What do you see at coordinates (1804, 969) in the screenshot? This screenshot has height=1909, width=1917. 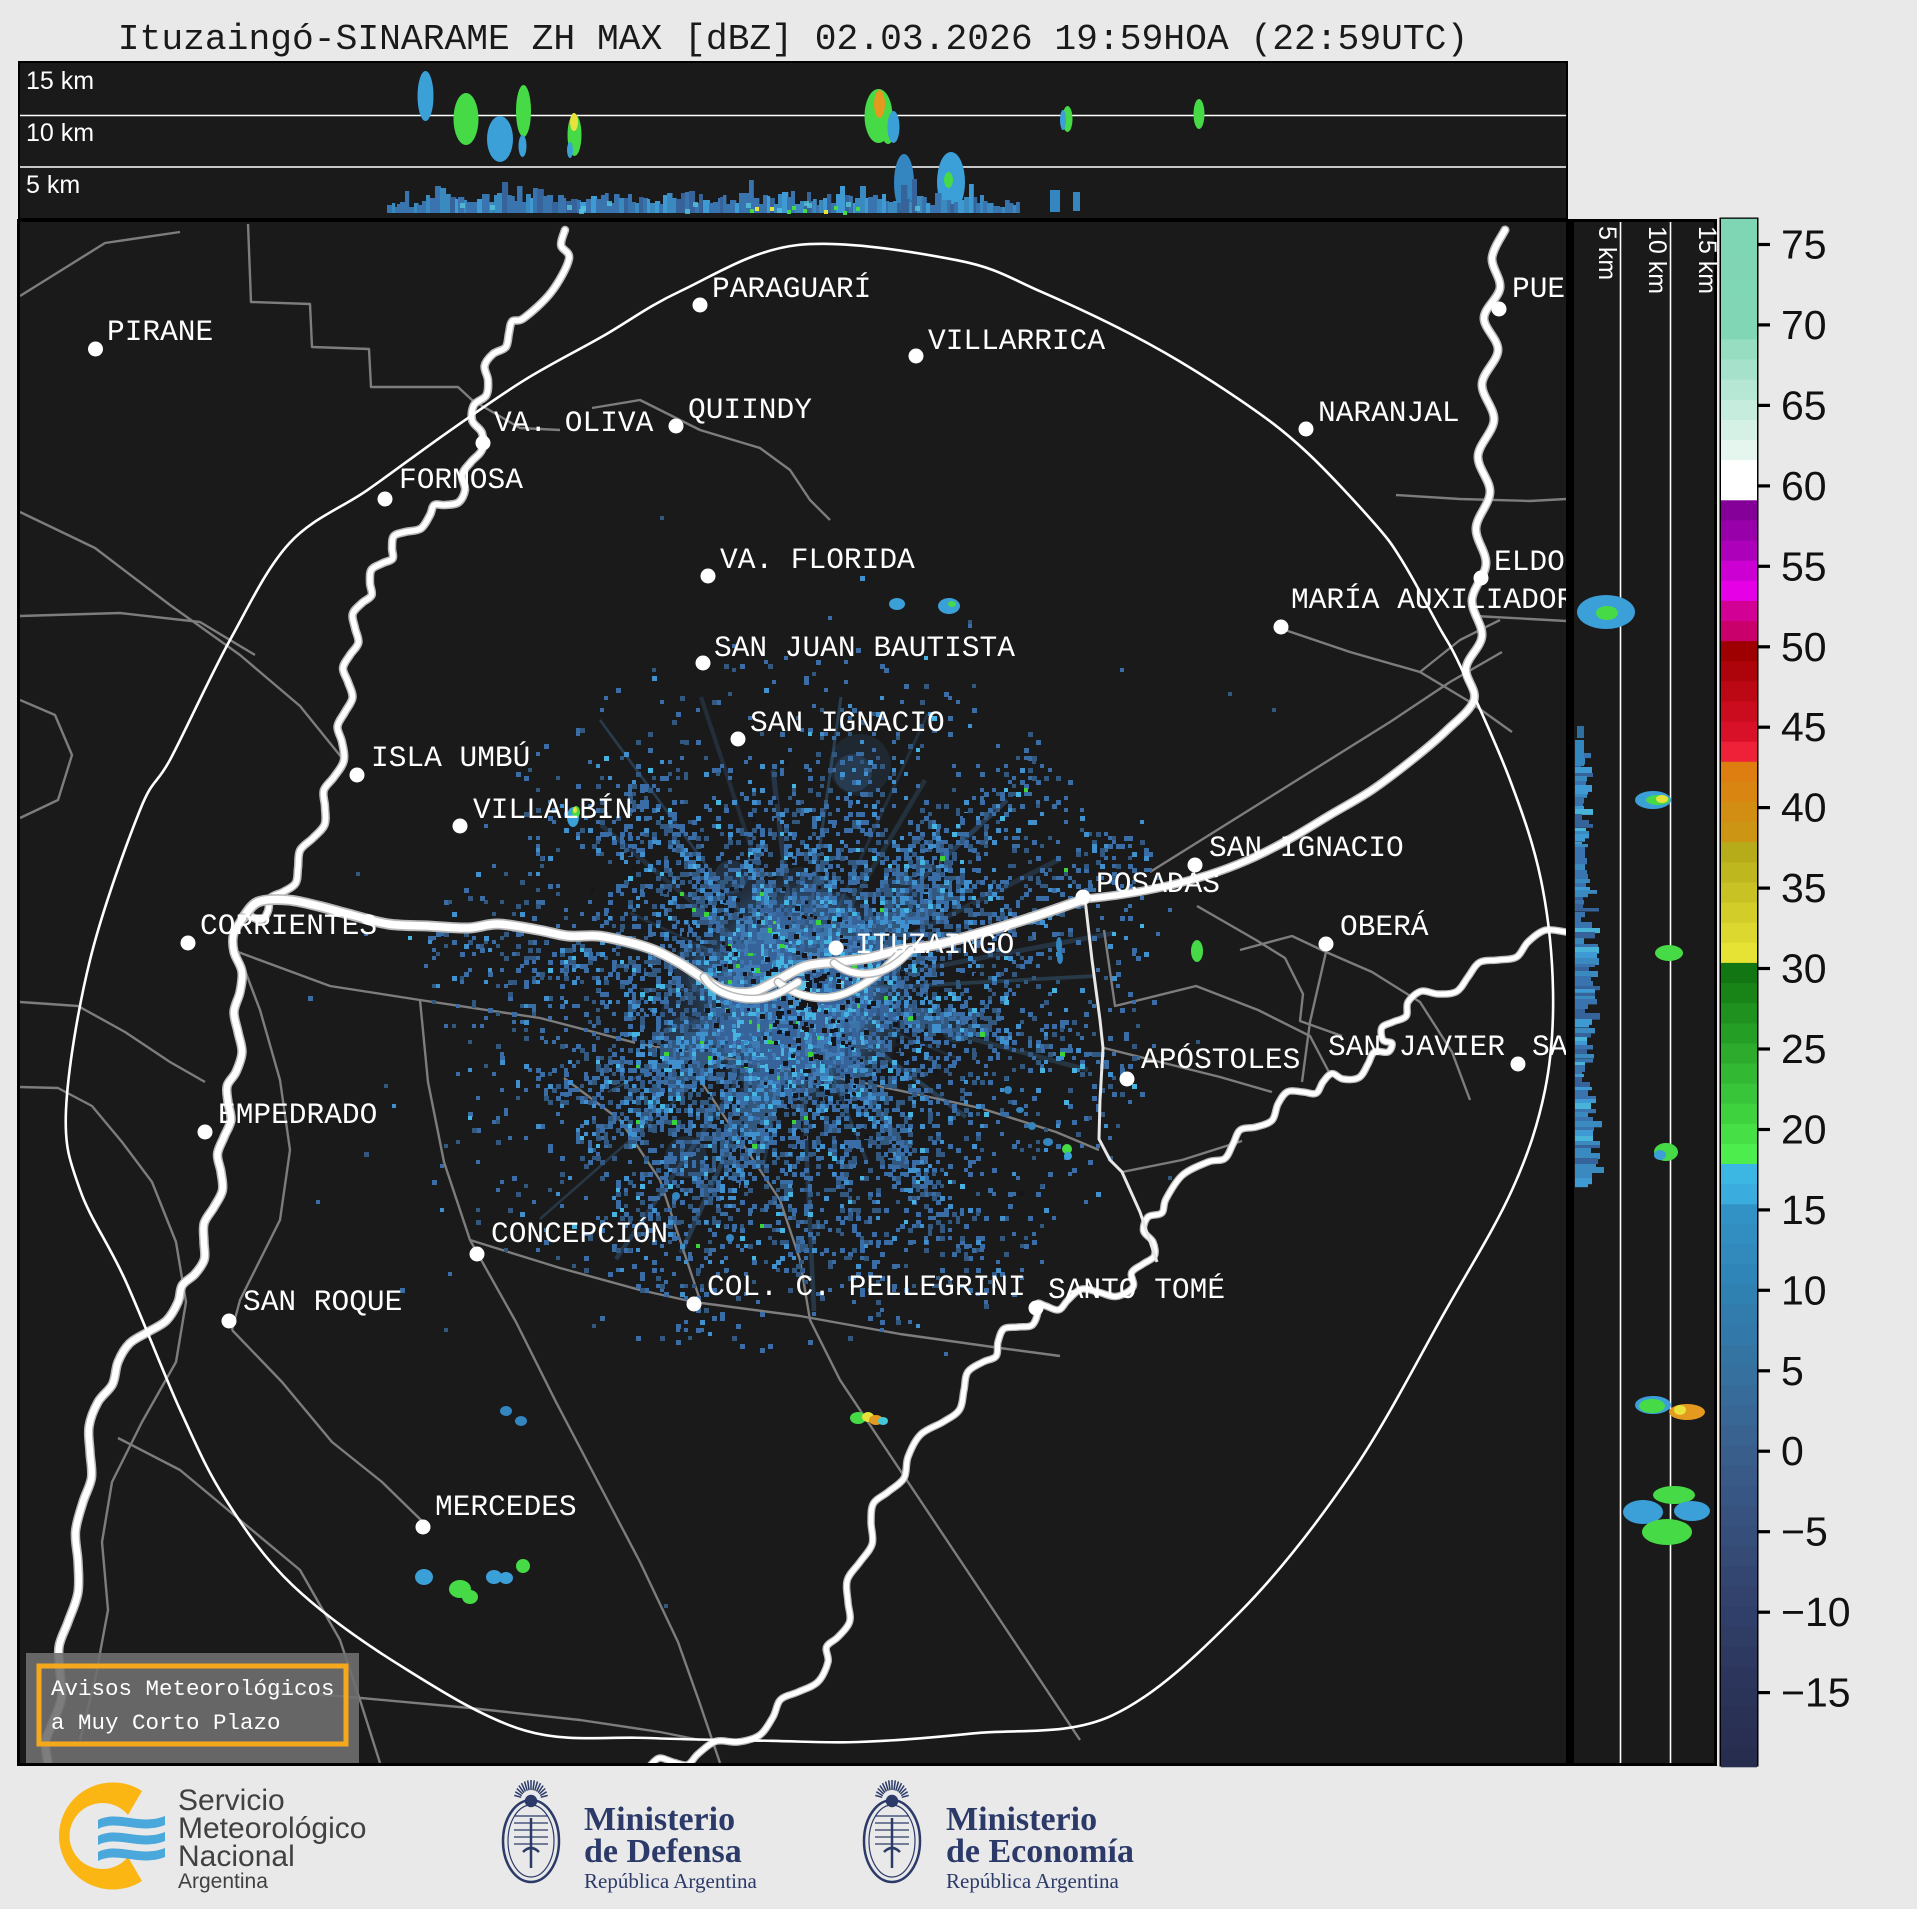 I see `svg-text: 30` at bounding box center [1804, 969].